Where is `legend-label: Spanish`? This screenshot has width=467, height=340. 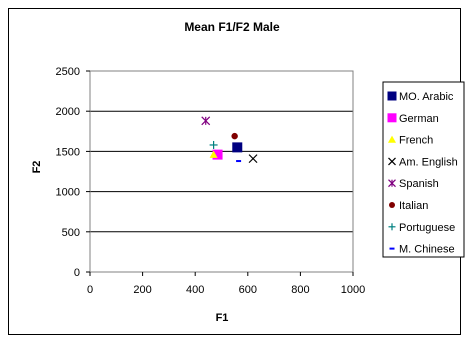 legend-label: Spanish is located at coordinates (419, 184).